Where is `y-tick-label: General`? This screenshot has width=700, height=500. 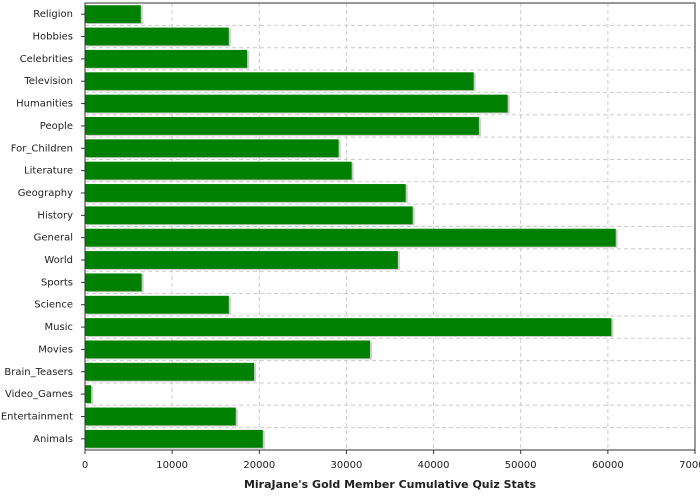 y-tick-label: General is located at coordinates (53, 238).